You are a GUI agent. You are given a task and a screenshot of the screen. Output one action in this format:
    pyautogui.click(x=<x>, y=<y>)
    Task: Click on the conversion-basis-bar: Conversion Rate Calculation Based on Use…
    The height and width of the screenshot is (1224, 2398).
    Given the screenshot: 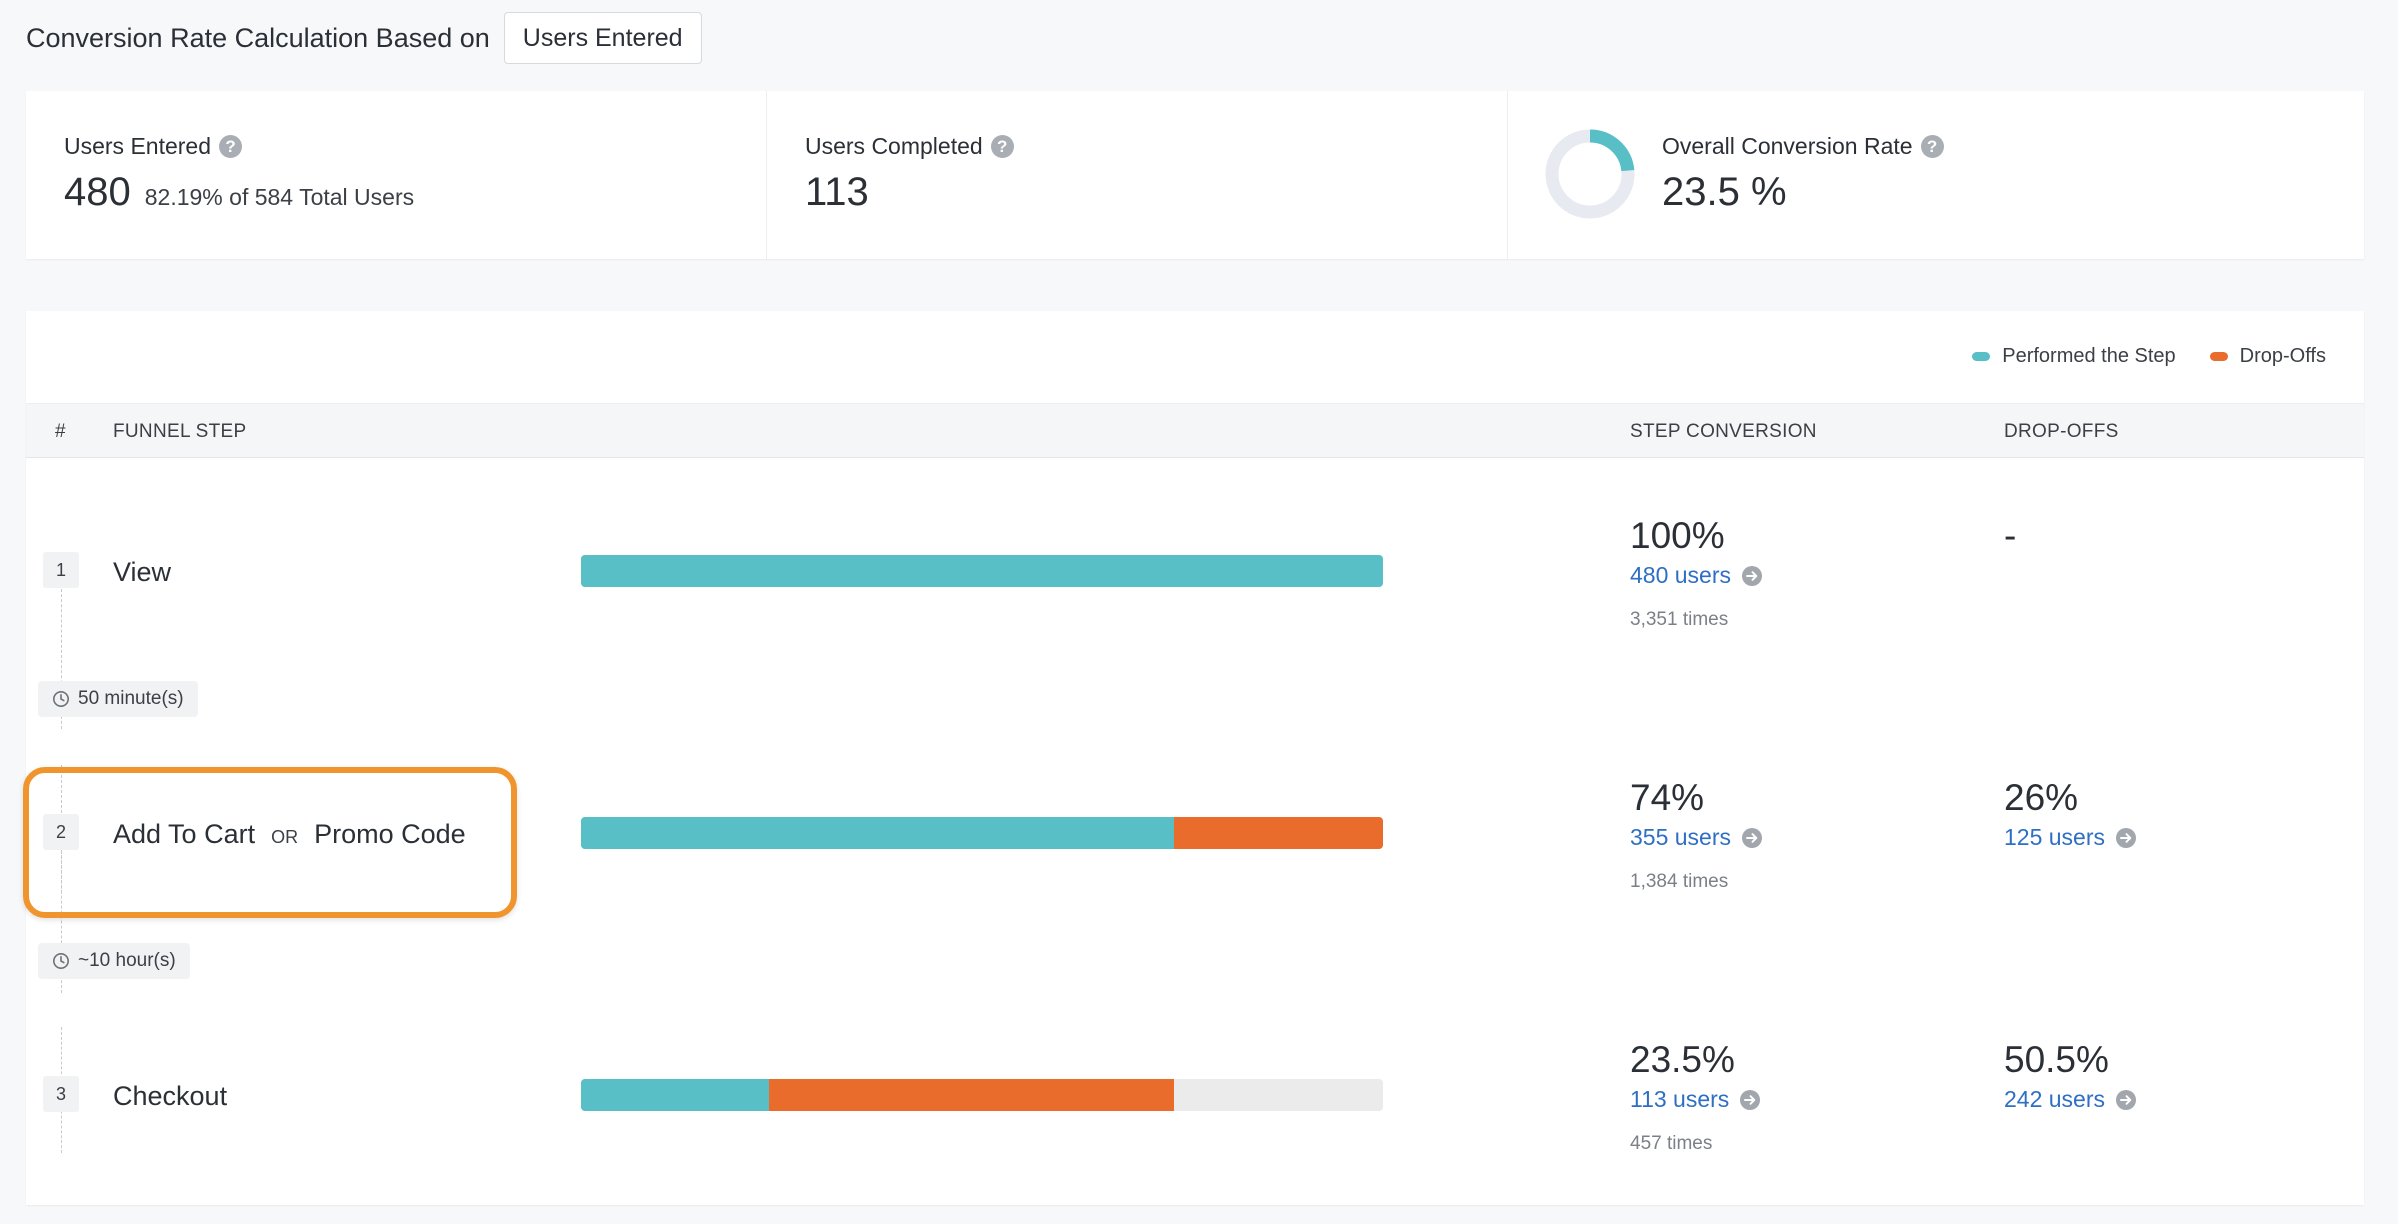 What is the action you would take?
    pyautogui.click(x=364, y=38)
    